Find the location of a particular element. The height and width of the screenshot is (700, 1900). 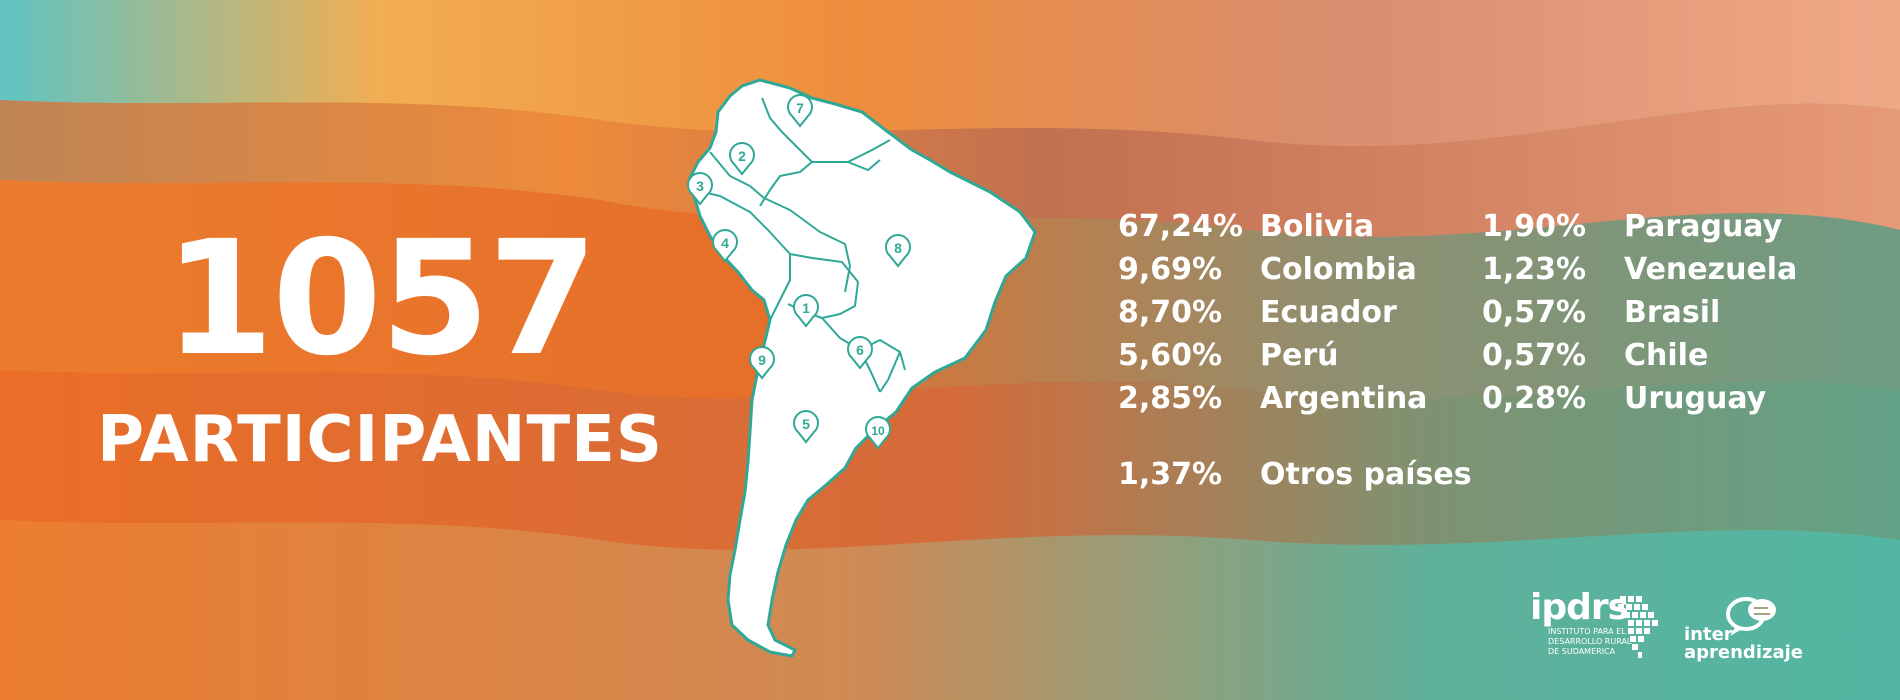

stat-percentage: 67,24% is located at coordinates (1180, 226).